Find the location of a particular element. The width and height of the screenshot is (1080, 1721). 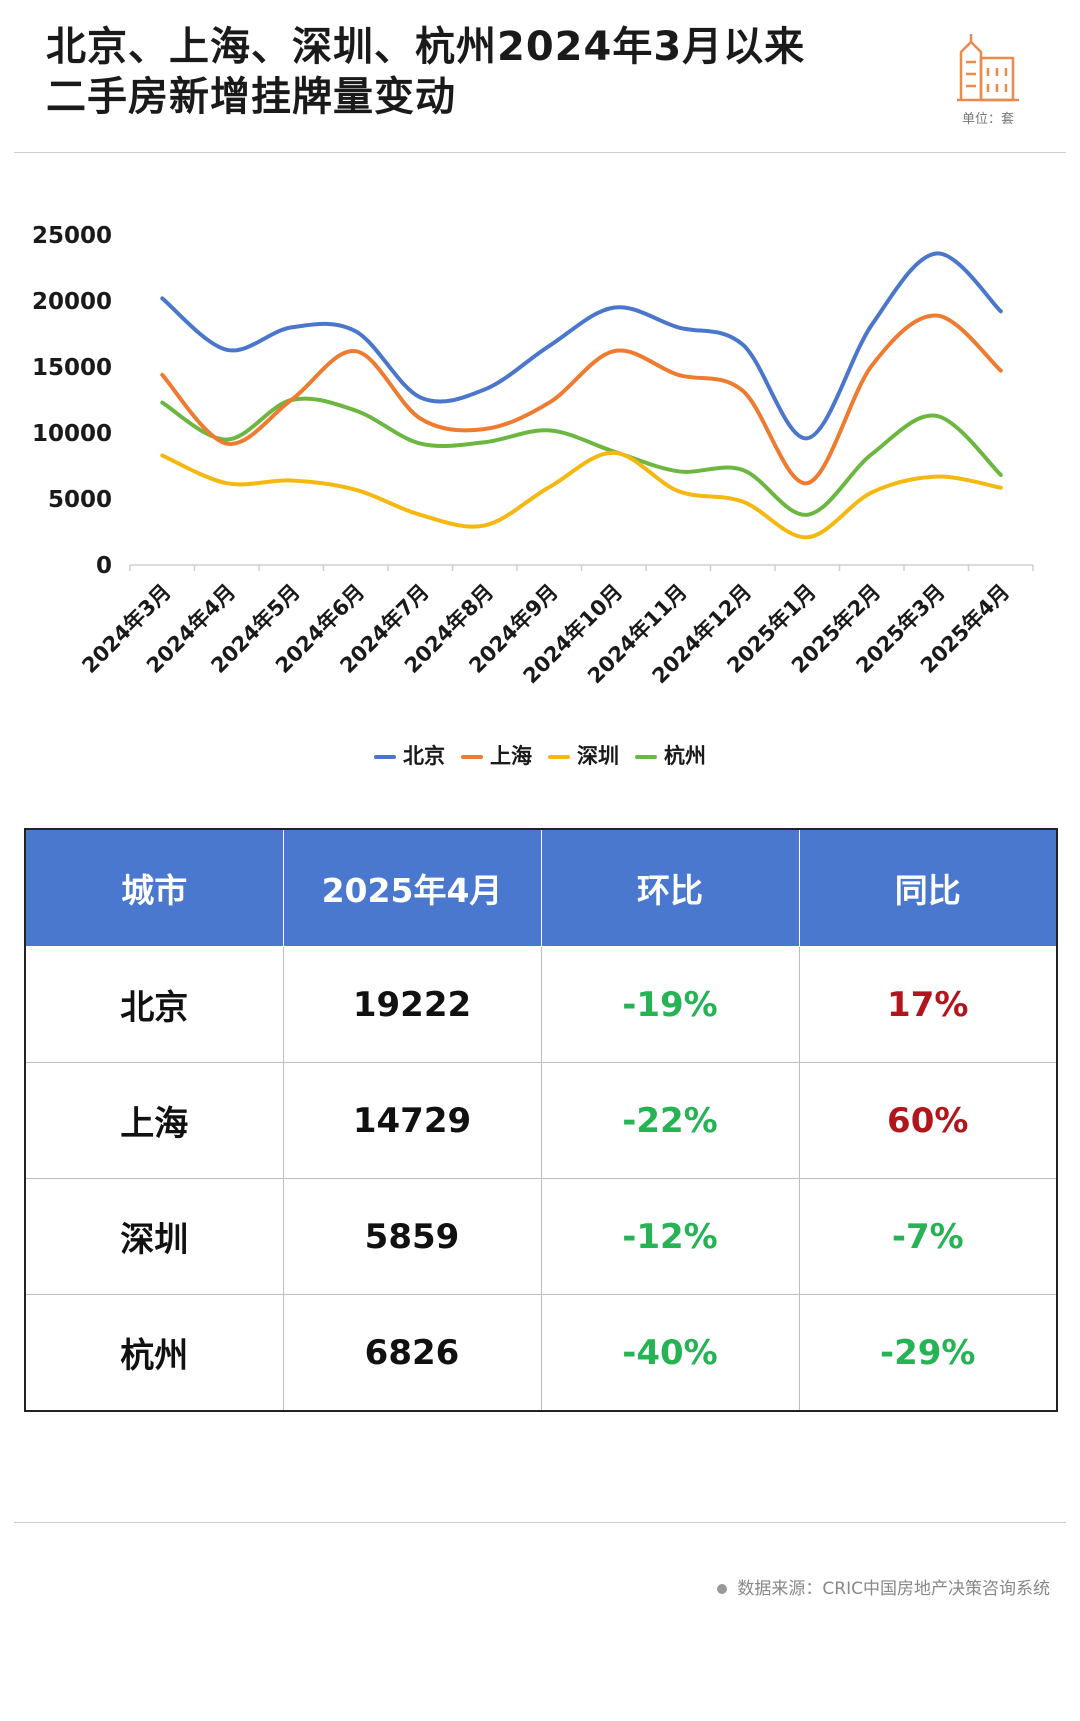

cell-city: 杭州 is located at coordinates (154, 1353).